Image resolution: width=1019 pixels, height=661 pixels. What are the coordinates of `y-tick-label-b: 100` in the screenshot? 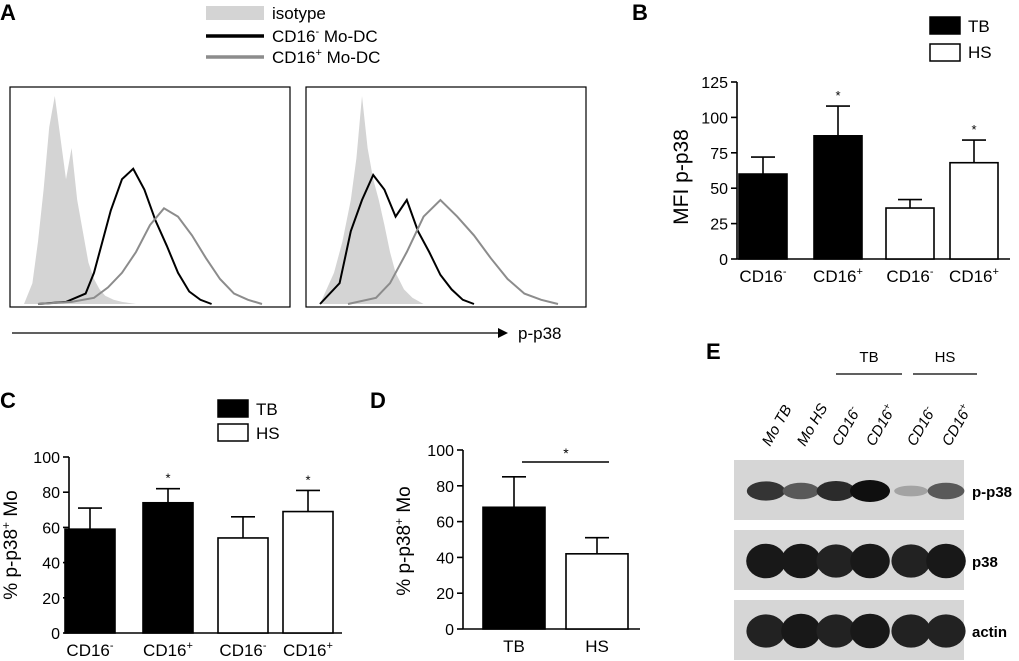 It's located at (714, 118).